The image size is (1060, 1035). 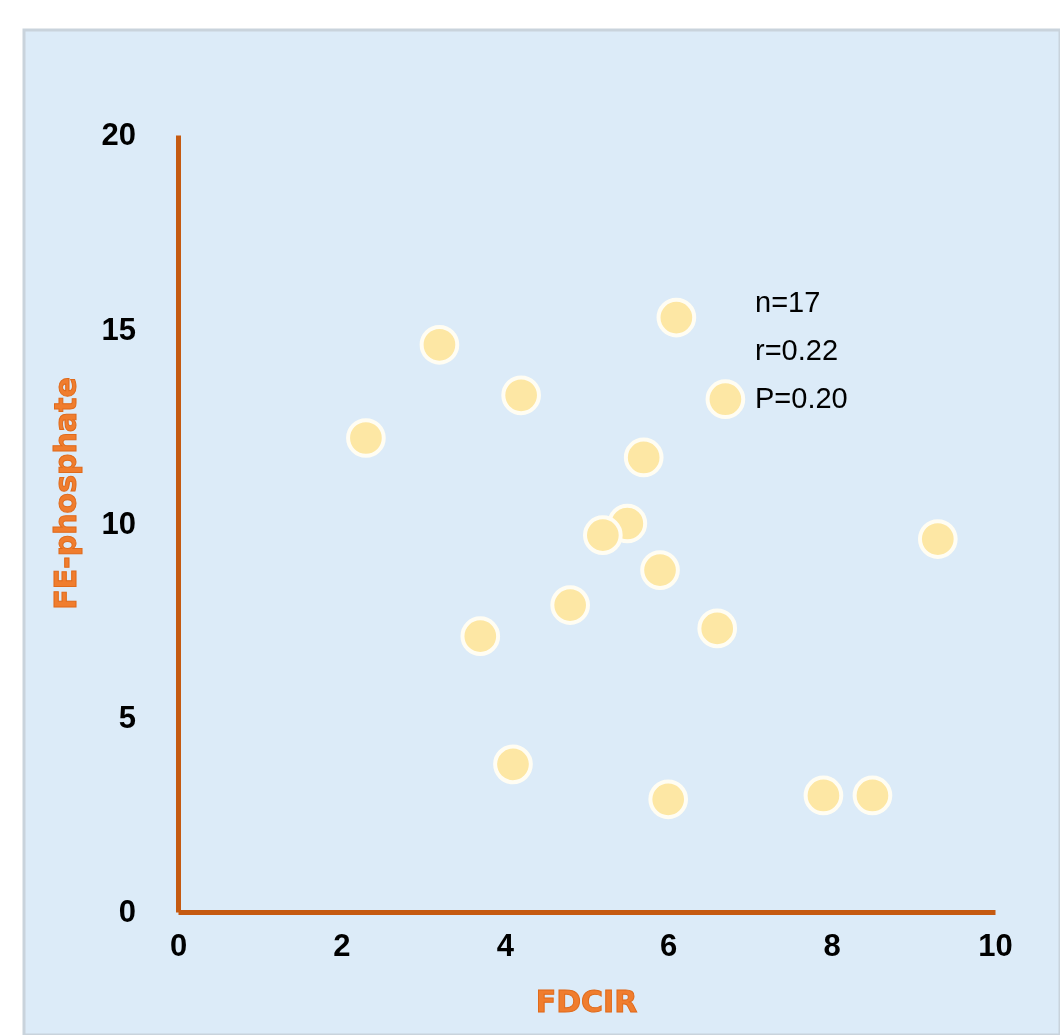 What do you see at coordinates (127, 912) in the screenshot?
I see `y-tick-label: 0` at bounding box center [127, 912].